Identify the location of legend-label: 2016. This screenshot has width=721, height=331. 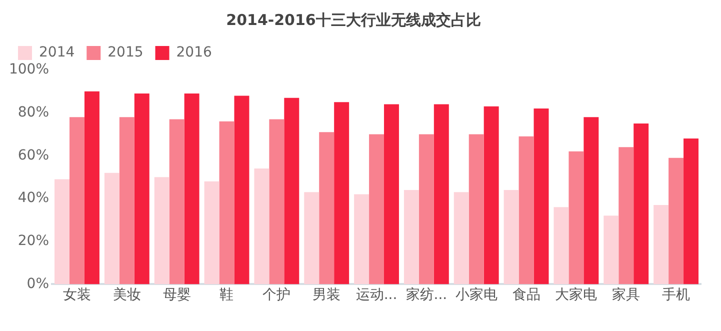
(194, 52).